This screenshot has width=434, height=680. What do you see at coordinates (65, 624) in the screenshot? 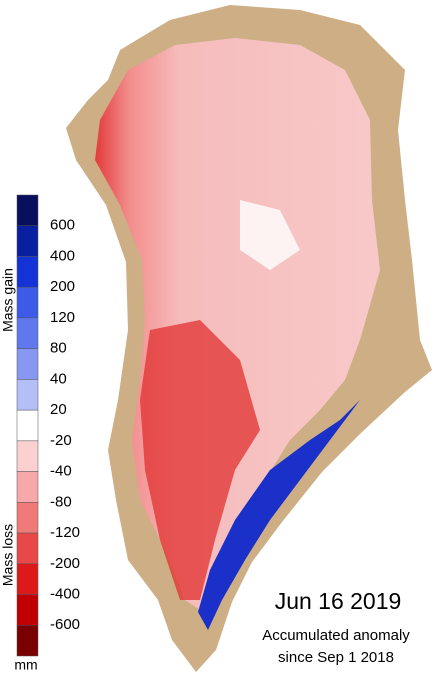
I see `colorbar-tick-label: -600` at bounding box center [65, 624].